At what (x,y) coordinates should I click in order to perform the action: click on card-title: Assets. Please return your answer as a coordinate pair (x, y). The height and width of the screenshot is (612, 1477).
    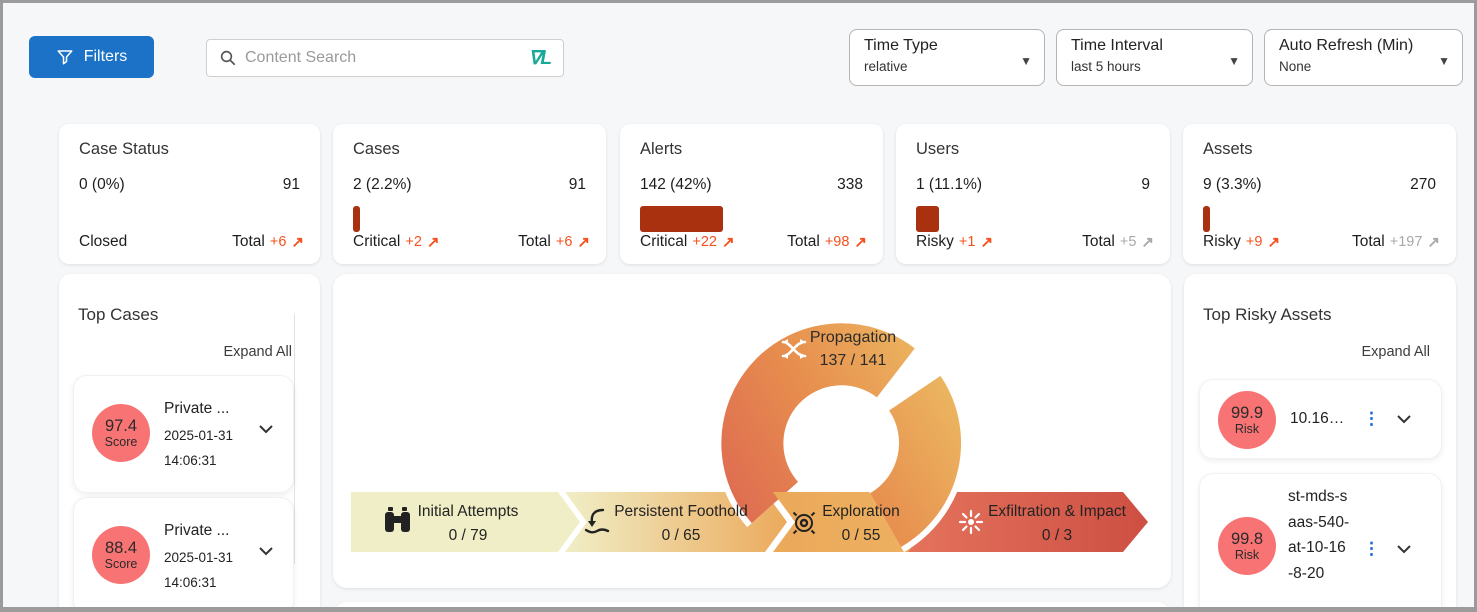
    Looking at the image, I should click on (1228, 149).